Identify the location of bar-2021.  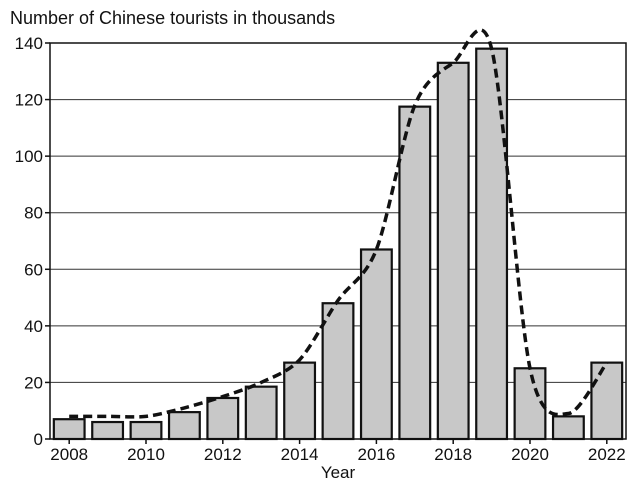
(568, 428).